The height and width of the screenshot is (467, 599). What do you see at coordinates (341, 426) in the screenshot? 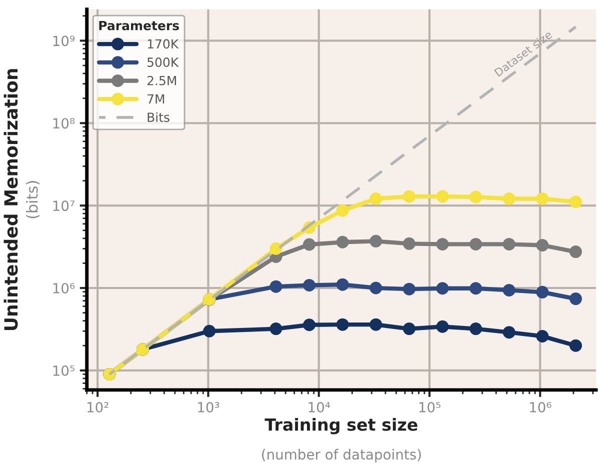
I see `x-axis-title: Training set size` at bounding box center [341, 426].